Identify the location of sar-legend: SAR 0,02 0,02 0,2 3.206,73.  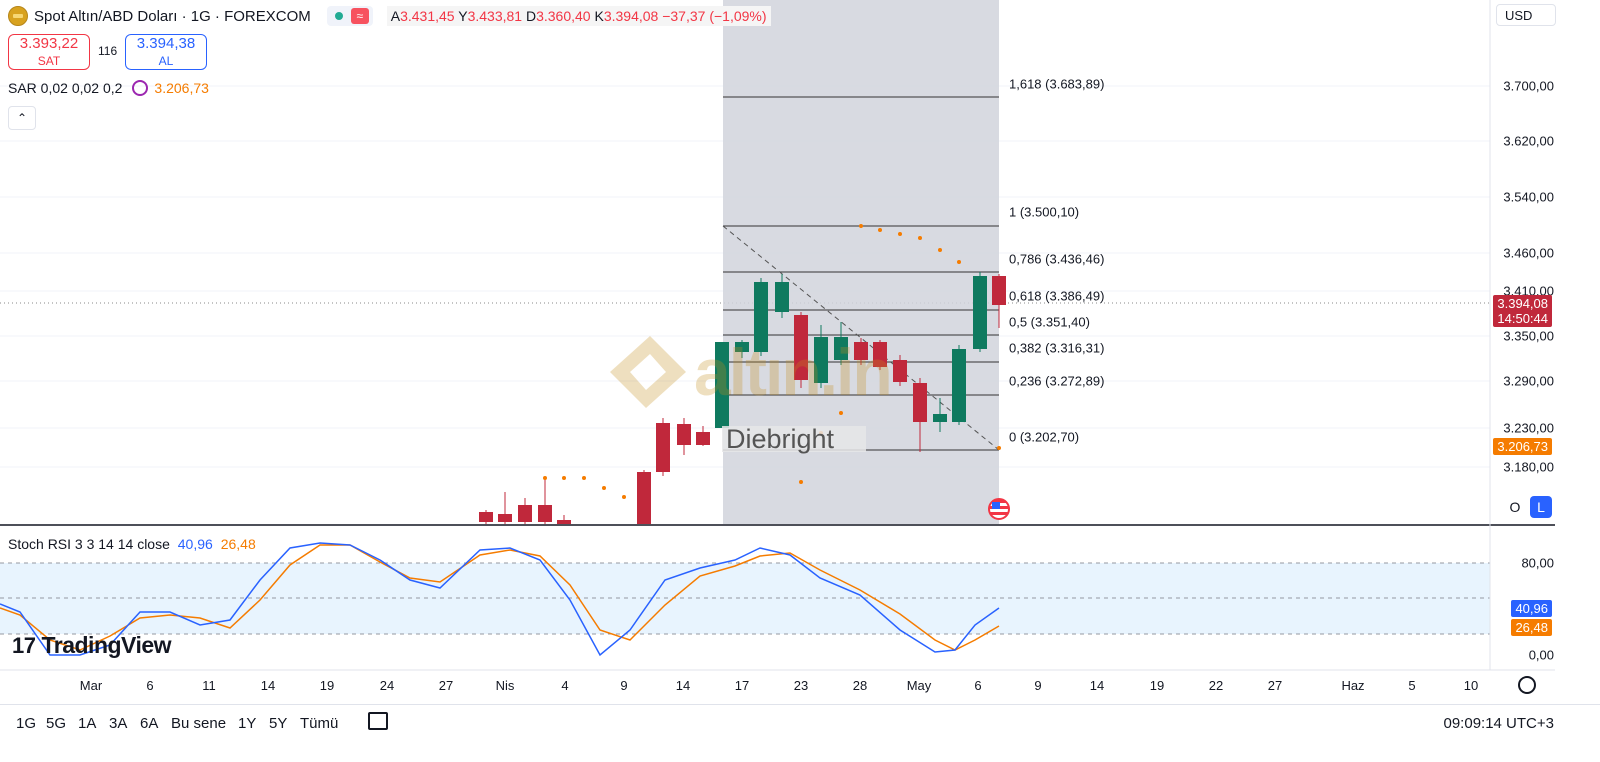
(108, 88).